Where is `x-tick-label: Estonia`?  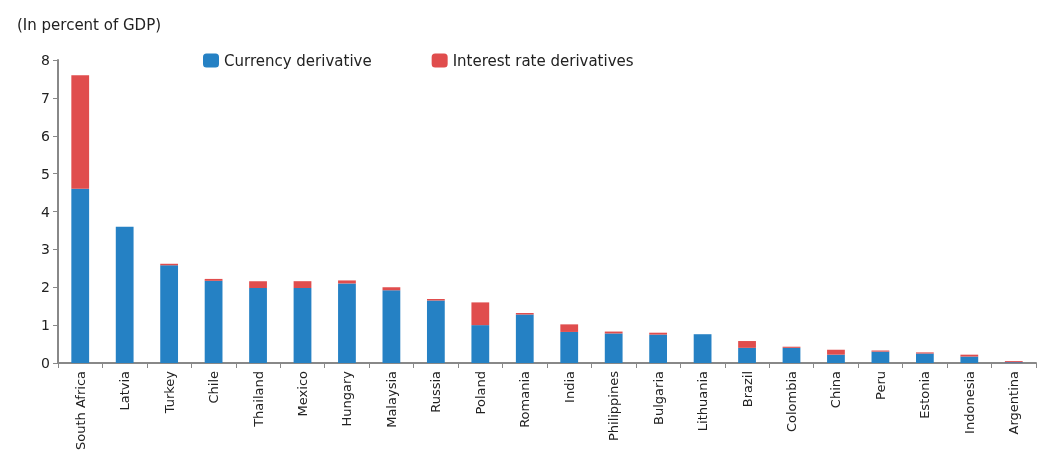
x-tick-label: Estonia is located at coordinates (925, 395).